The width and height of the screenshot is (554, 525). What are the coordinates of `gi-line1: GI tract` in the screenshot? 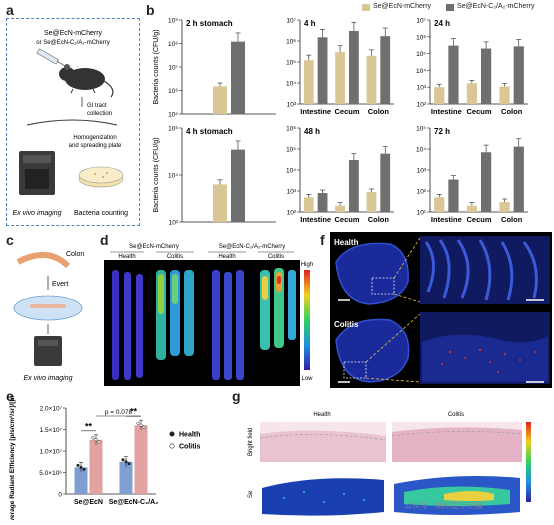 It's located at (97, 106).